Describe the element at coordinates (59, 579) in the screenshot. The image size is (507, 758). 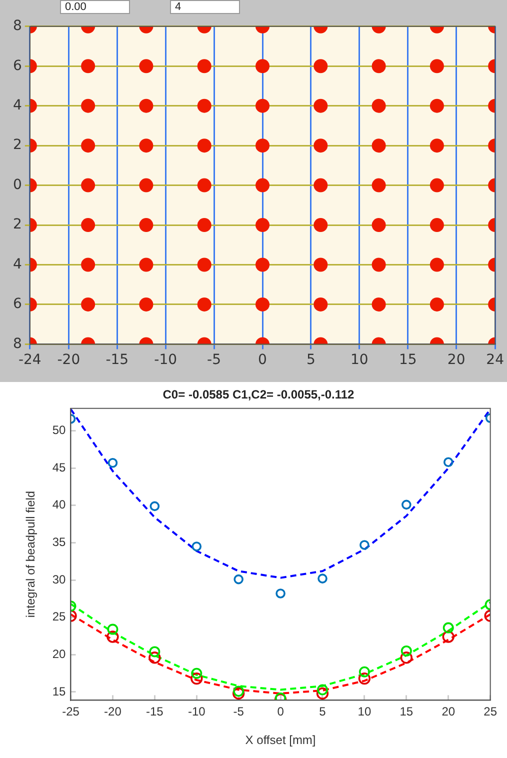
I see `y-tick-label: 30` at that location.